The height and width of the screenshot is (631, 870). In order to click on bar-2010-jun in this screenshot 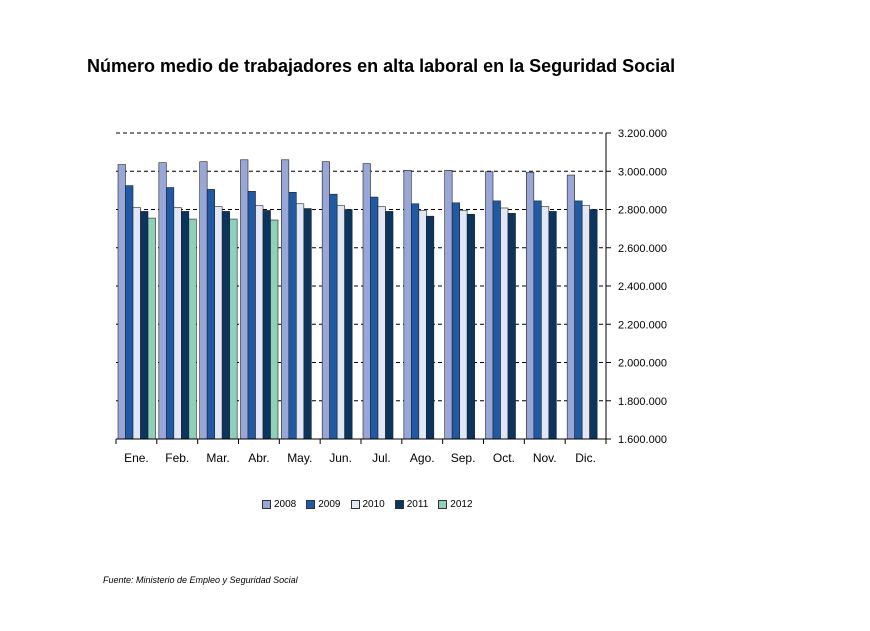, I will do `click(340, 322)`.